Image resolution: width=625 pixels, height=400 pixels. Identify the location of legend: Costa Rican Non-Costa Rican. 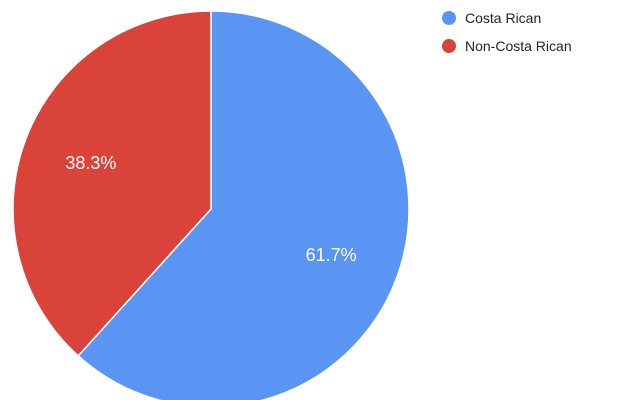
(507, 32).